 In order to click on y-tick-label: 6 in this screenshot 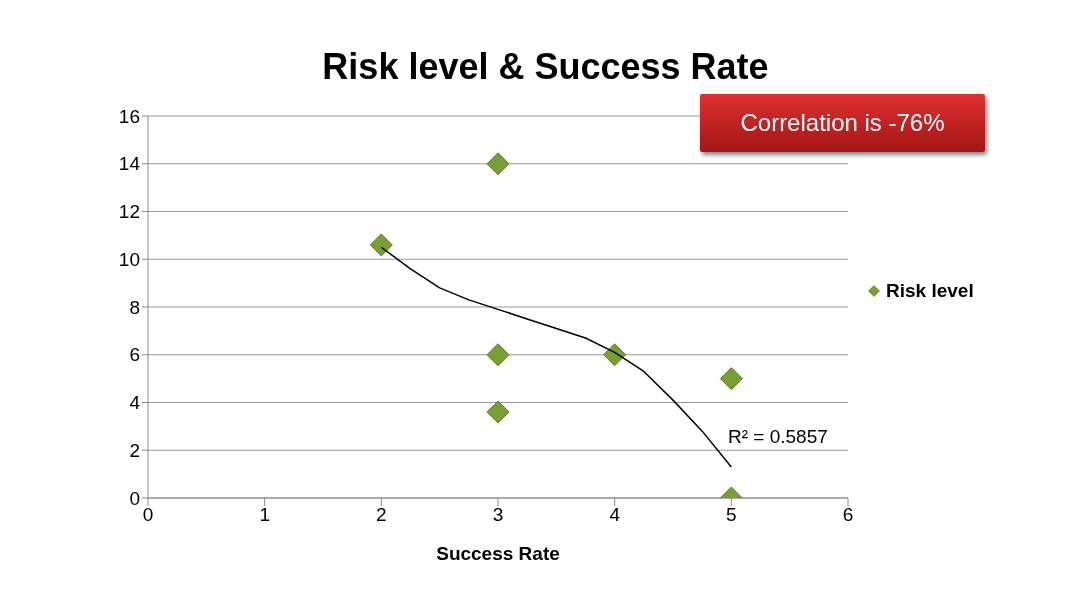, I will do `click(134, 355)`.